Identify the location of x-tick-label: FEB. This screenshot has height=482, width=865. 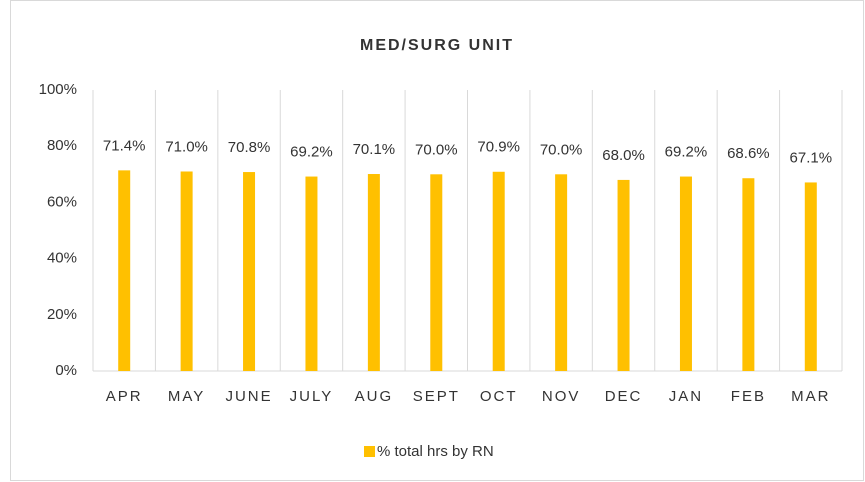
(748, 396).